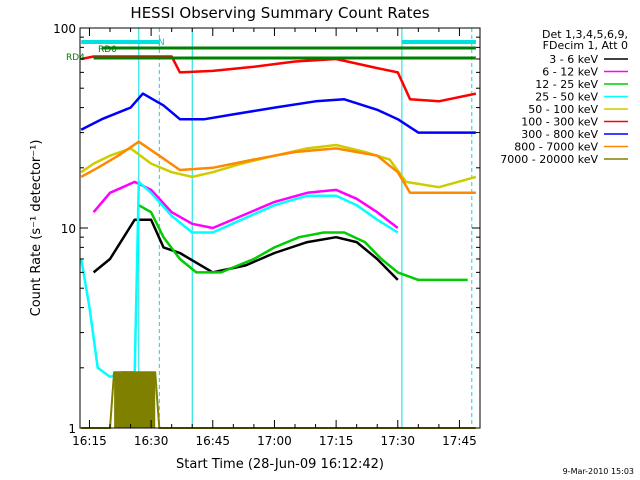  What do you see at coordinates (151, 441) in the screenshot?
I see `x-tick-label: 16:30` at bounding box center [151, 441].